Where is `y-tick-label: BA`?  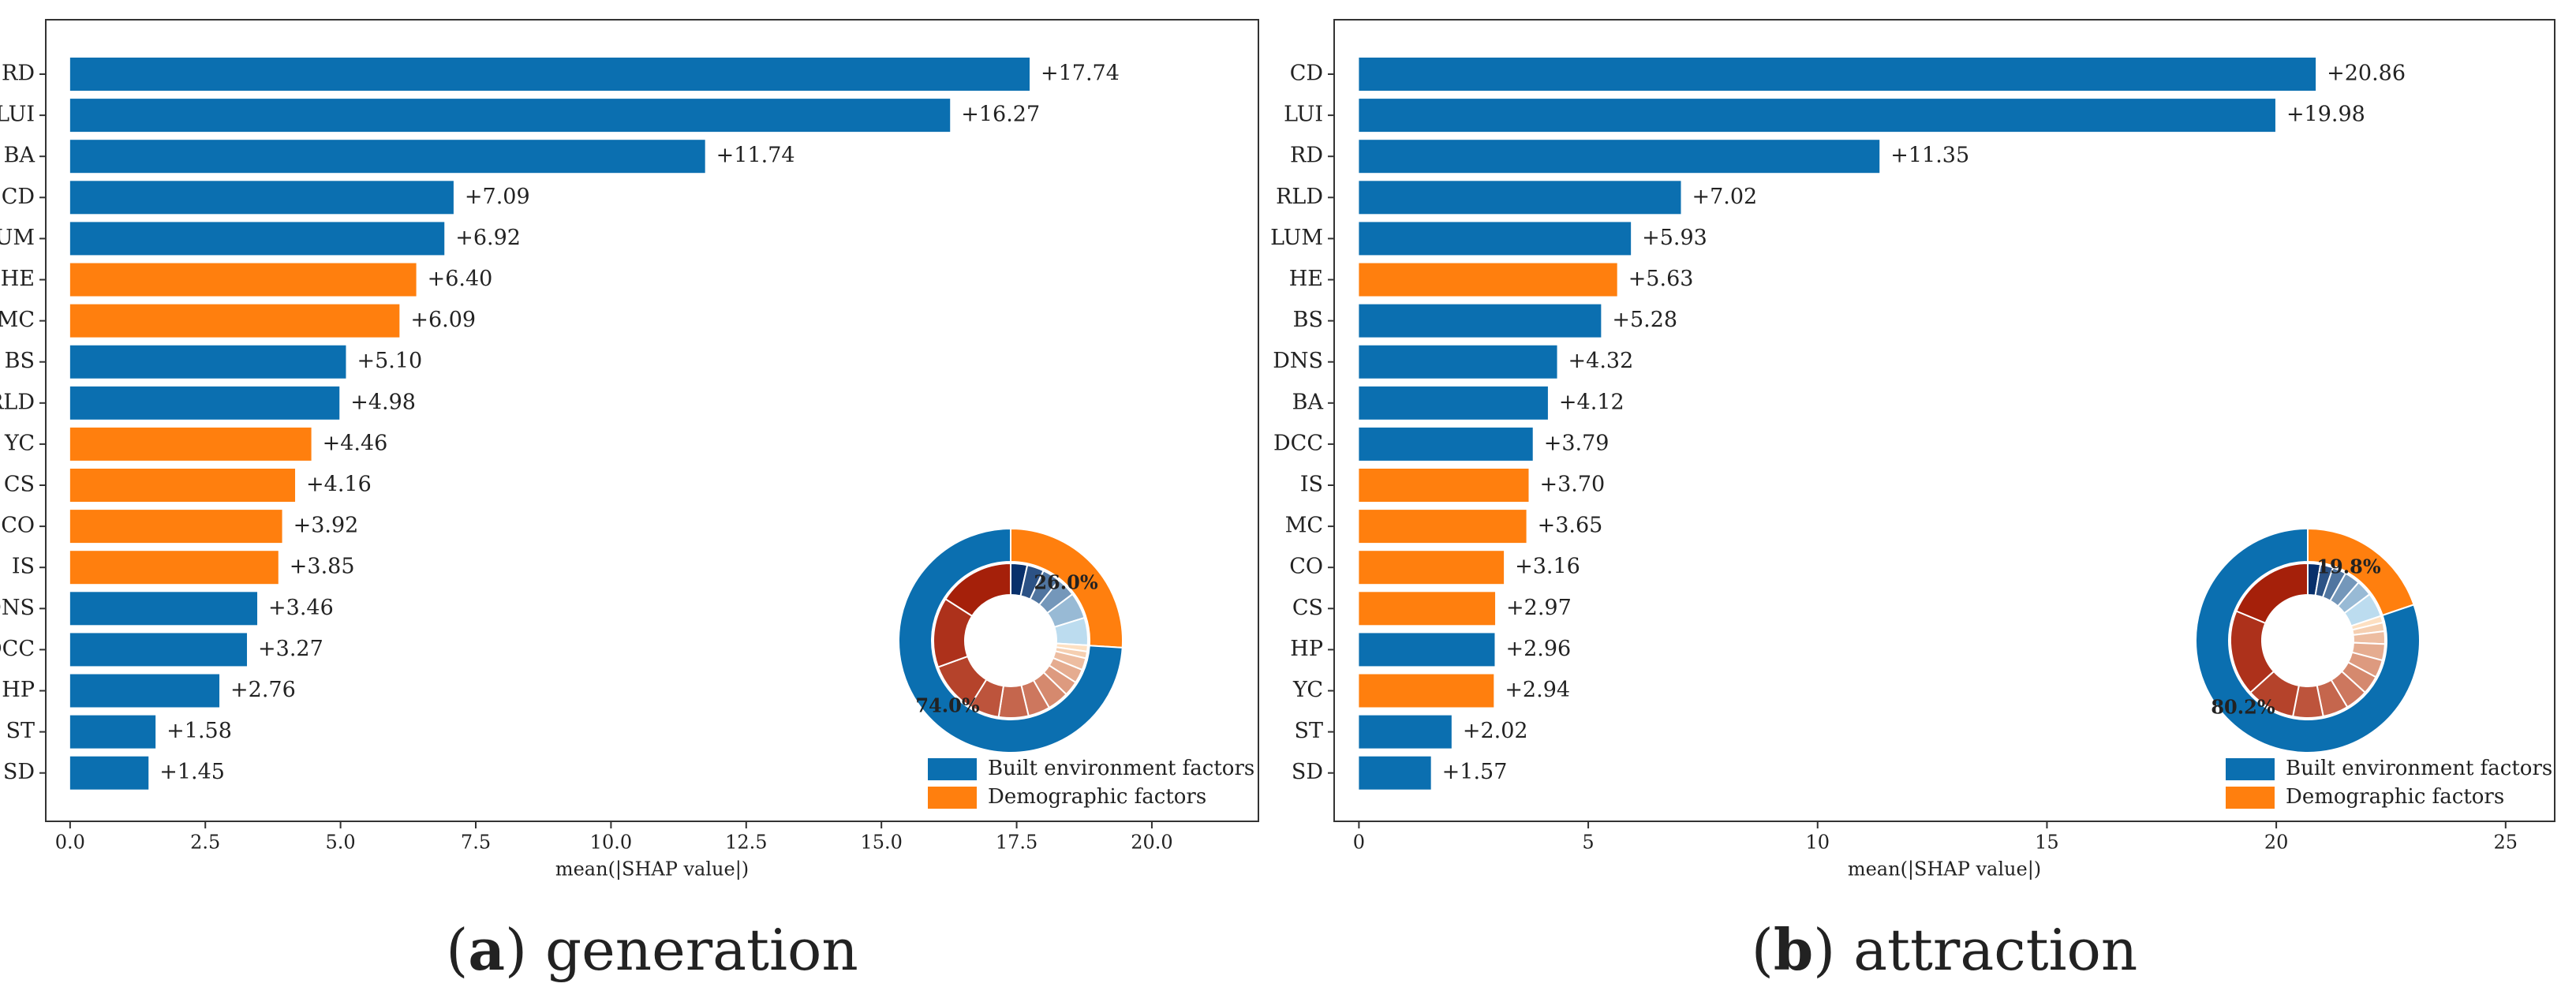
y-tick-label: BA is located at coordinates (20, 156).